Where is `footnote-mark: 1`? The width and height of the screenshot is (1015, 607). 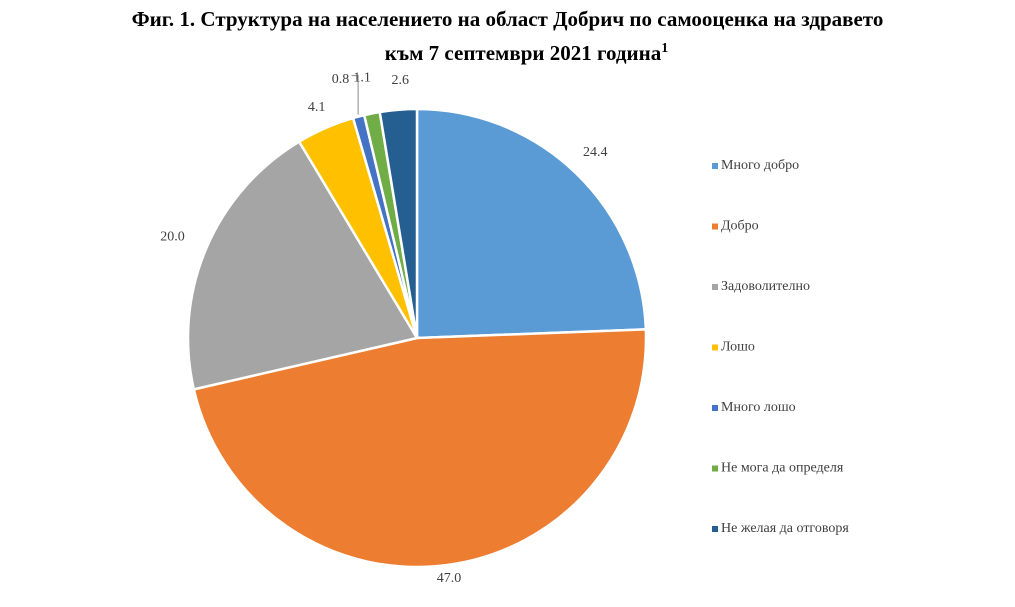 footnote-mark: 1 is located at coordinates (665, 48).